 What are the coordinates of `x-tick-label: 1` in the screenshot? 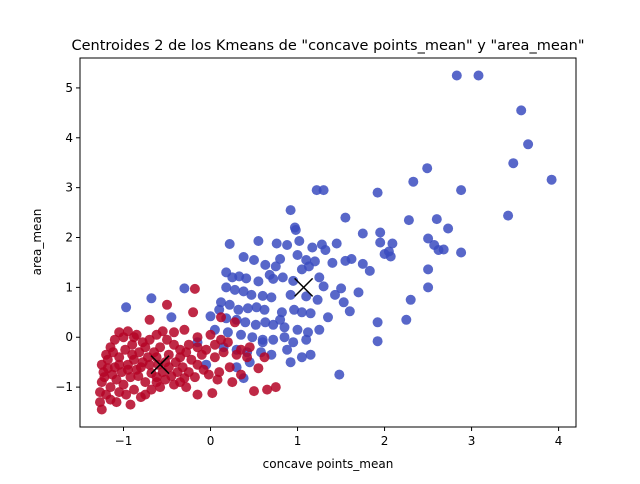 It's located at (298, 441).